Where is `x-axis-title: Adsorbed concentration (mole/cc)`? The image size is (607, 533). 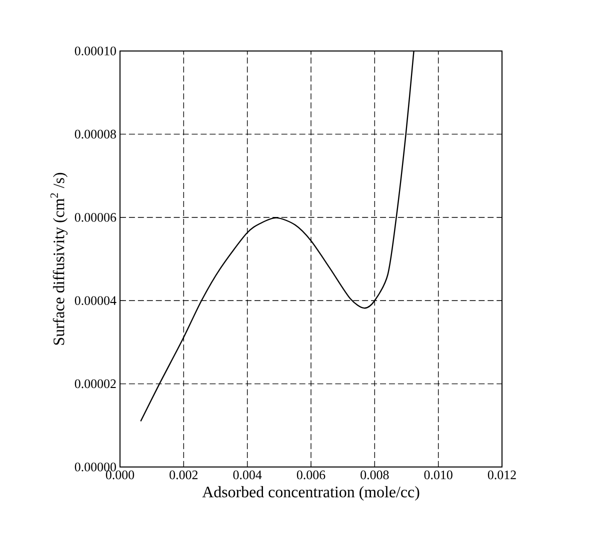
x-axis-title: Adsorbed concentration (mole/cc) is located at coordinates (311, 493).